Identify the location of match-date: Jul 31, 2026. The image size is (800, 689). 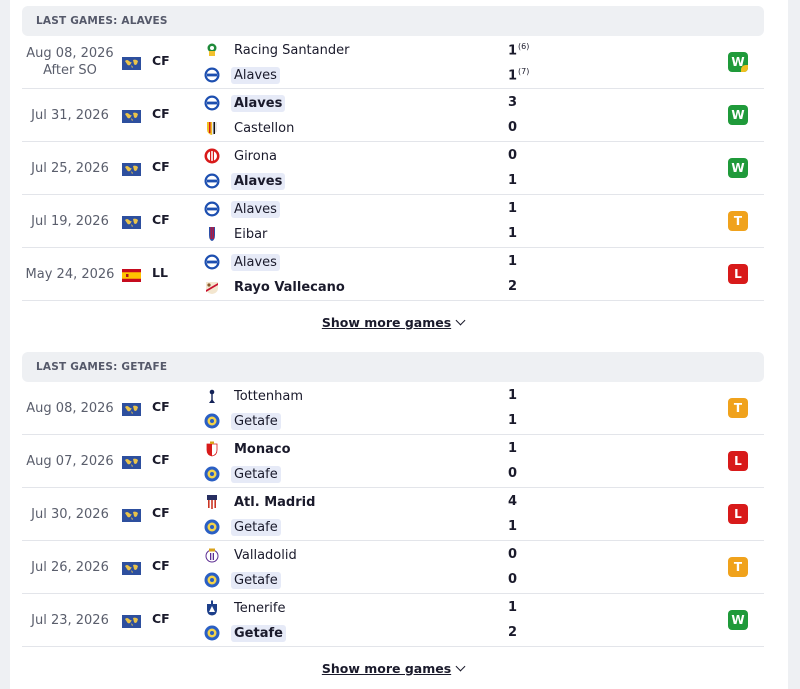
(70, 115).